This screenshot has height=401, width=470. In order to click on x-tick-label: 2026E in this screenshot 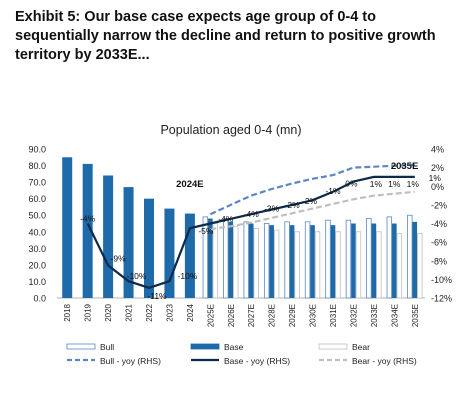, I will do `click(231, 315)`.